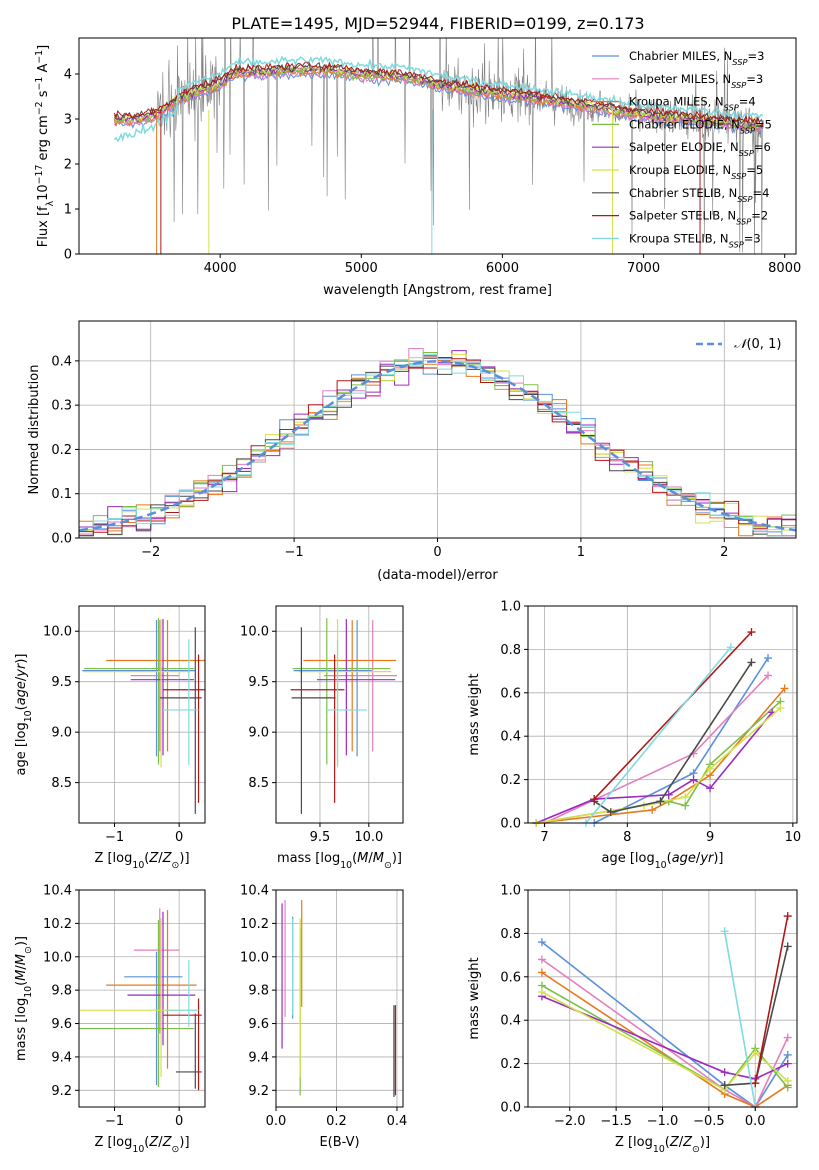 The height and width of the screenshot is (1170, 819). What do you see at coordinates (320, 837) in the screenshot?
I see `ageM-xtick-label: 9.5` at bounding box center [320, 837].